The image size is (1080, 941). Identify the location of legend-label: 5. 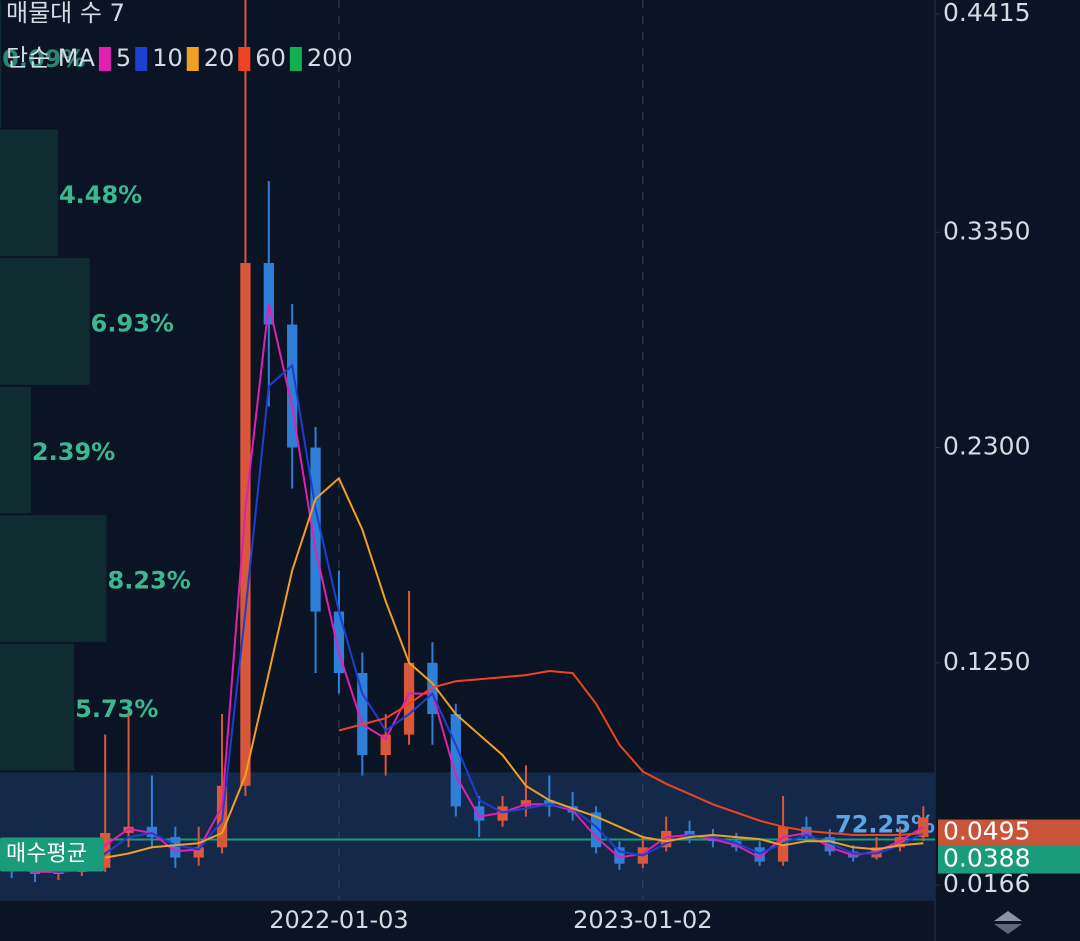
(123, 58).